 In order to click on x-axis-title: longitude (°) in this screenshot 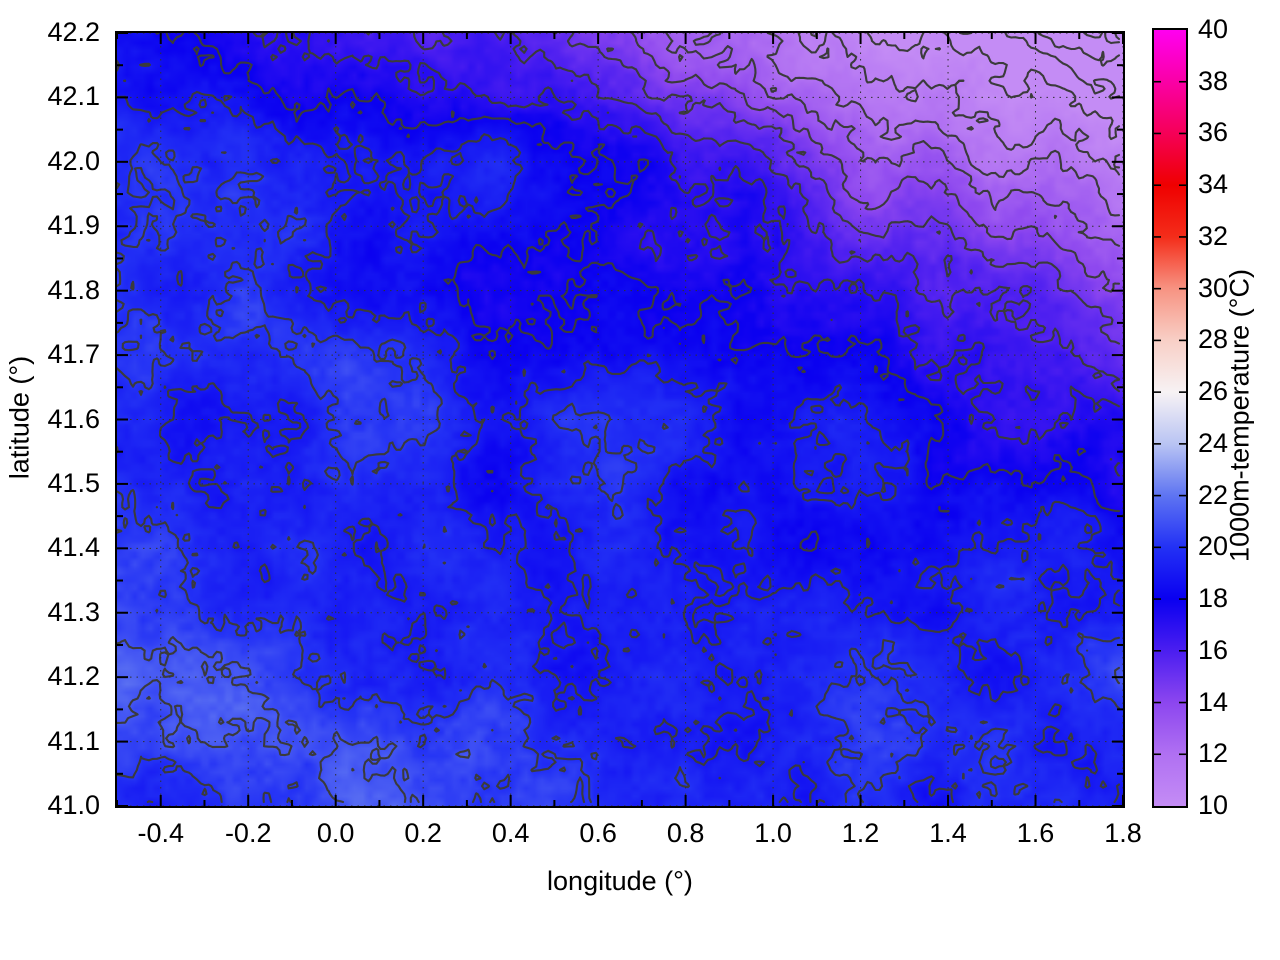, I will do `click(620, 881)`.